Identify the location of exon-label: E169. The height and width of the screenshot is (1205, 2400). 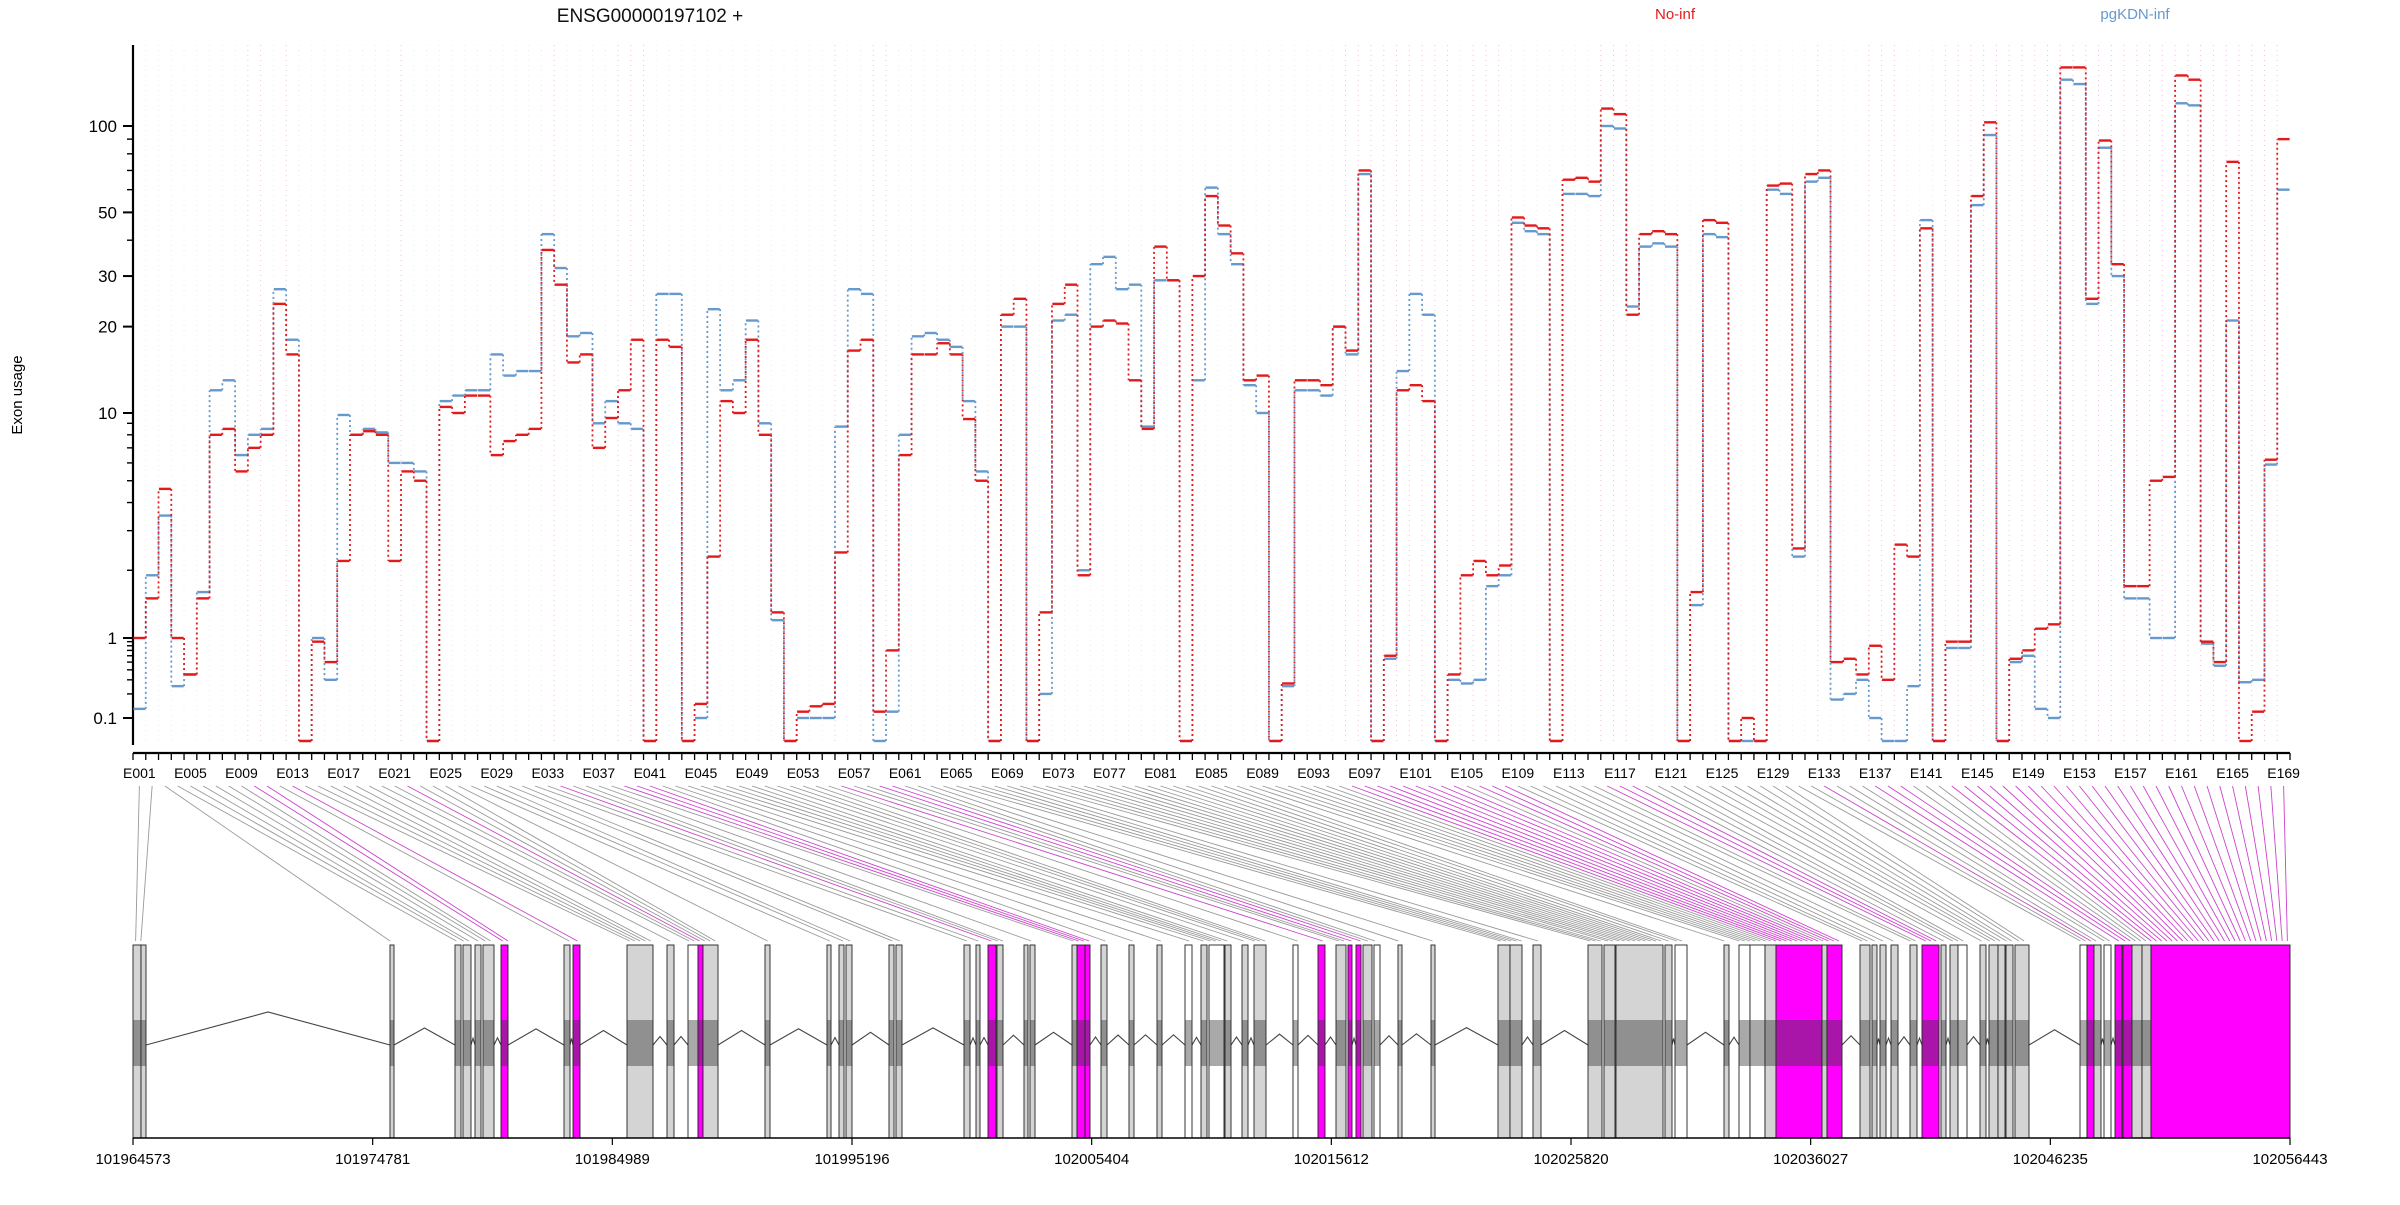
(2283, 773).